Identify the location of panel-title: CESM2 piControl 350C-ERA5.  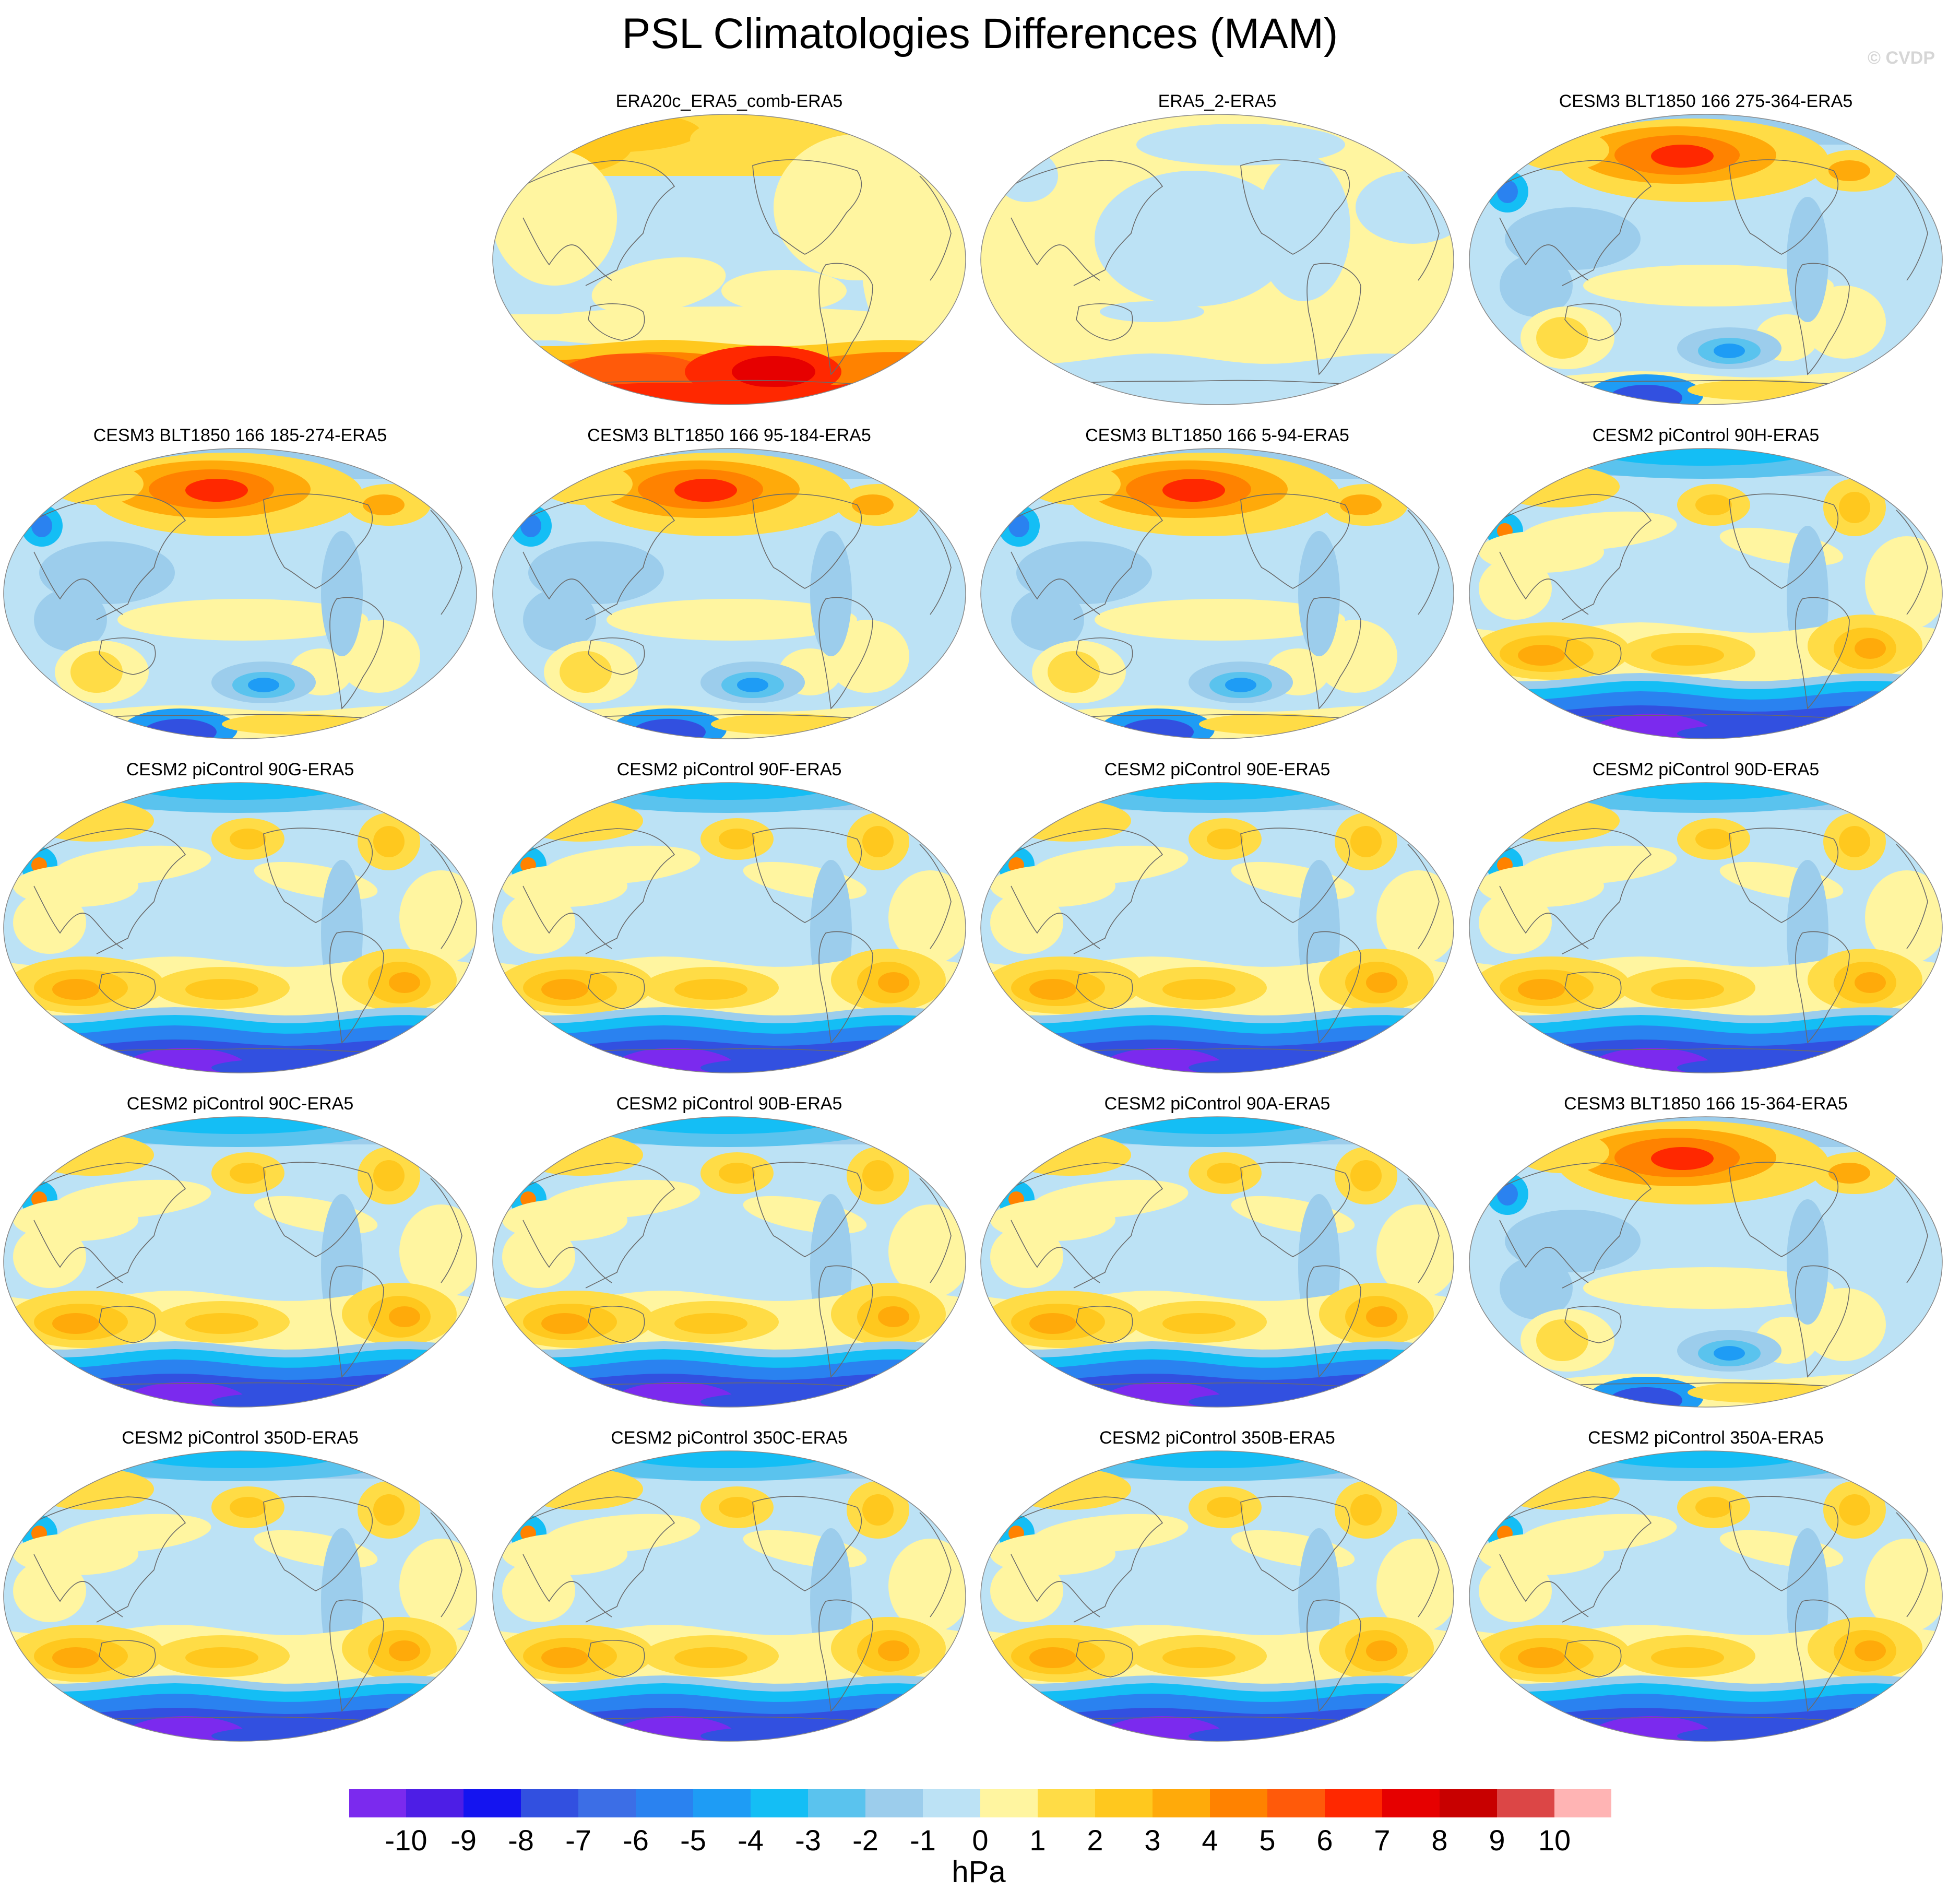
(729, 1438).